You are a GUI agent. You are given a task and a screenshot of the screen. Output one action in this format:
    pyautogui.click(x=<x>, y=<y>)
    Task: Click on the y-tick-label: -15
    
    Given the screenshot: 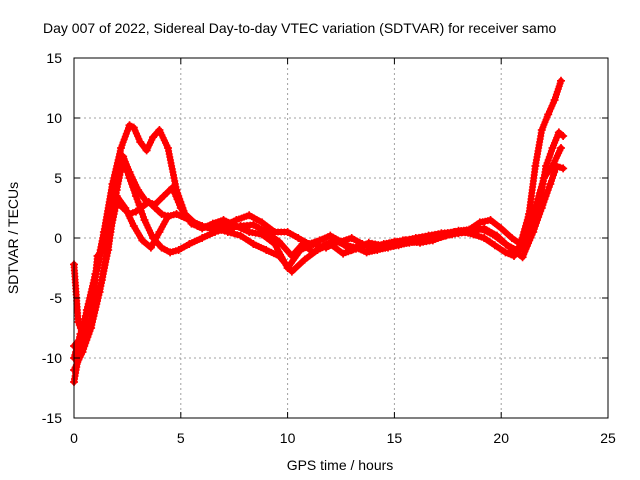 What is the action you would take?
    pyautogui.click(x=52, y=418)
    